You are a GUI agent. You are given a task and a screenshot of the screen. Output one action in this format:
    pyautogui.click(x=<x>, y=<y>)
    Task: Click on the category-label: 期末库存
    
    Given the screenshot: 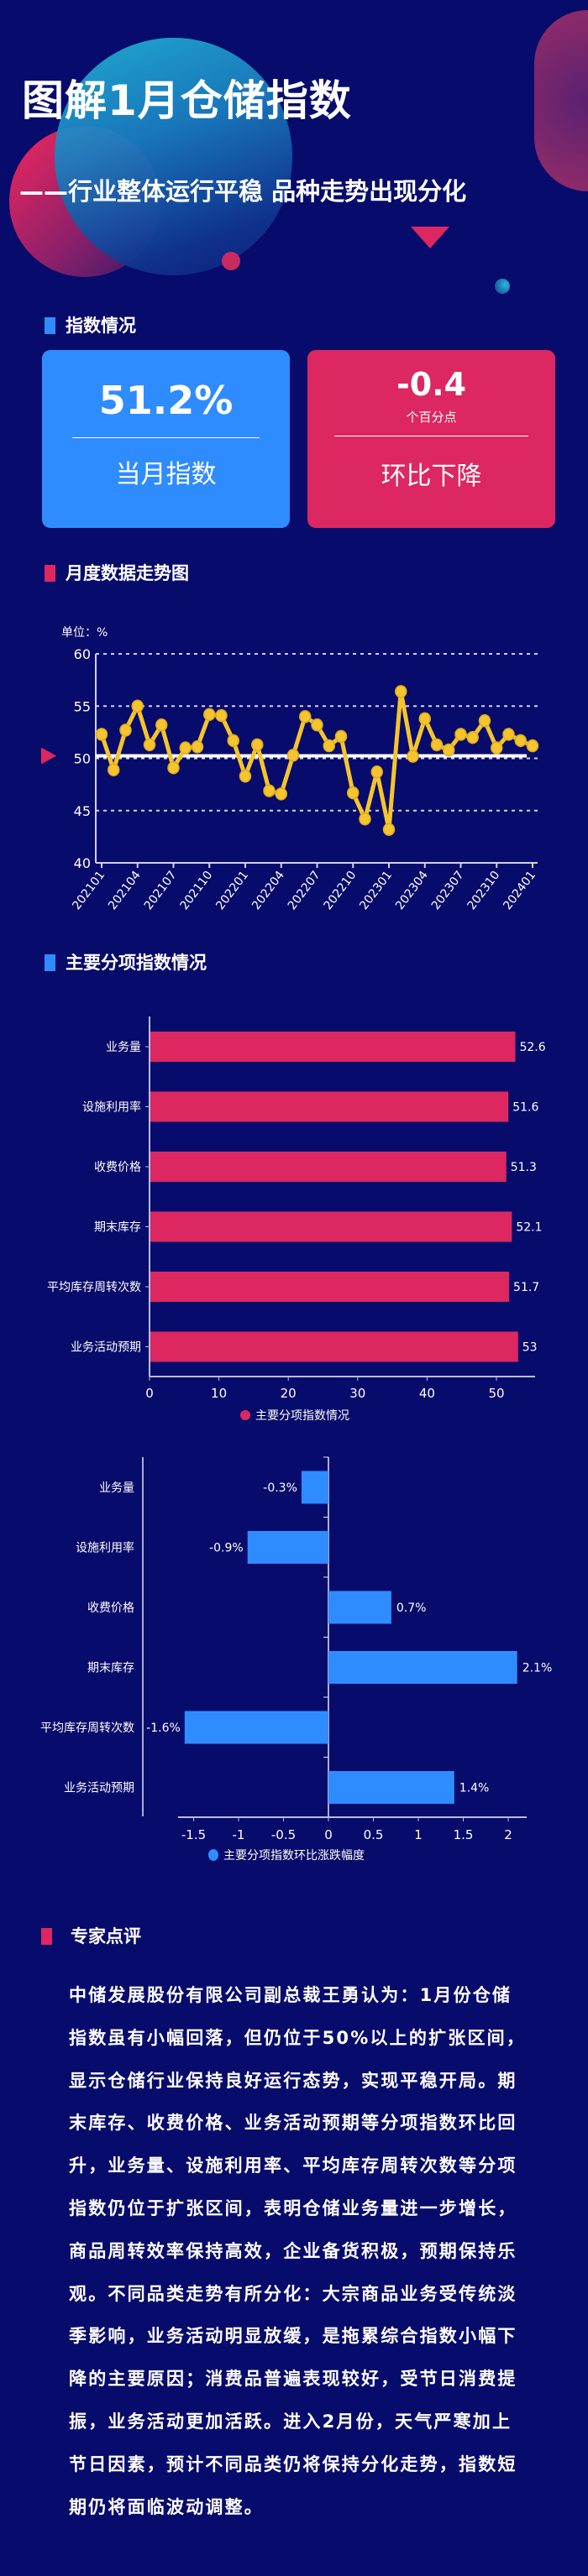 What is the action you would take?
    pyautogui.click(x=117, y=1228)
    